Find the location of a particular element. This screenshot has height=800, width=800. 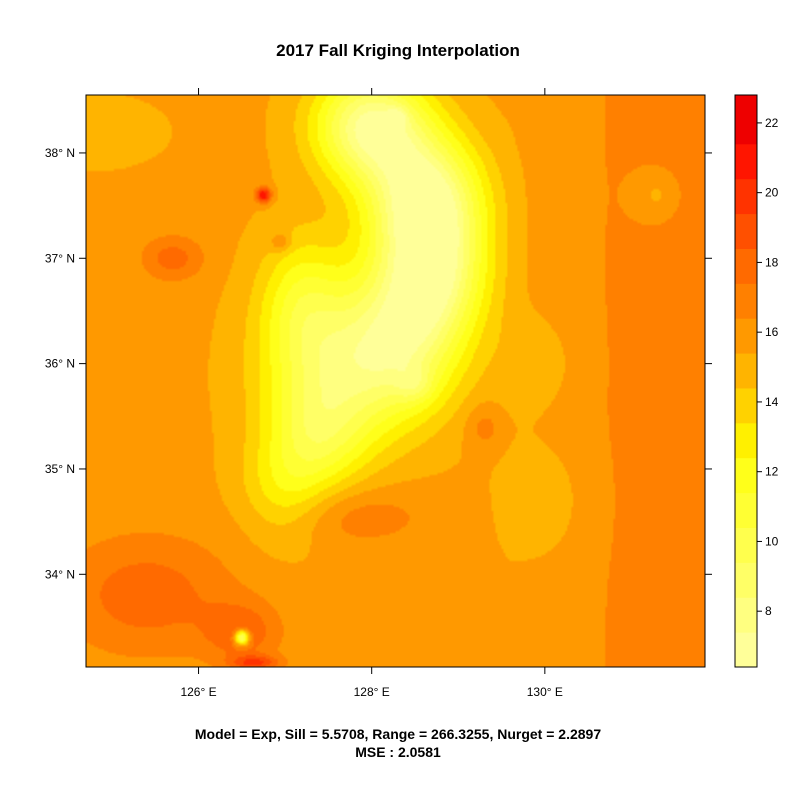

x-tick-label: 130° E is located at coordinates (545, 692).